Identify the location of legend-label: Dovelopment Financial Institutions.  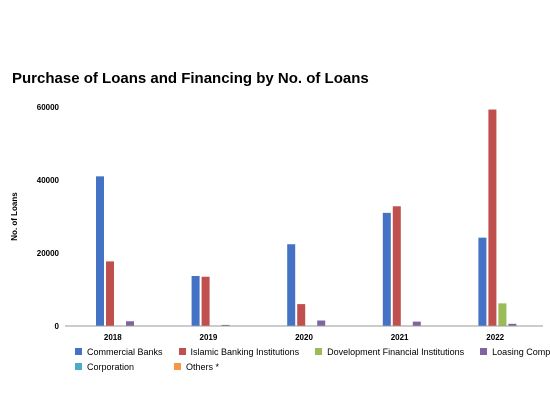
(396, 351).